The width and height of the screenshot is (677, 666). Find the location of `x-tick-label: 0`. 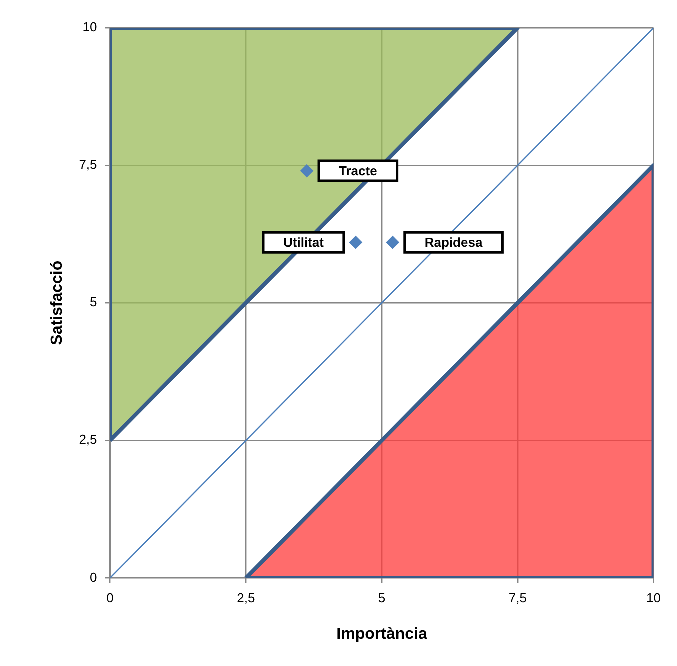

x-tick-label: 0 is located at coordinates (110, 598).